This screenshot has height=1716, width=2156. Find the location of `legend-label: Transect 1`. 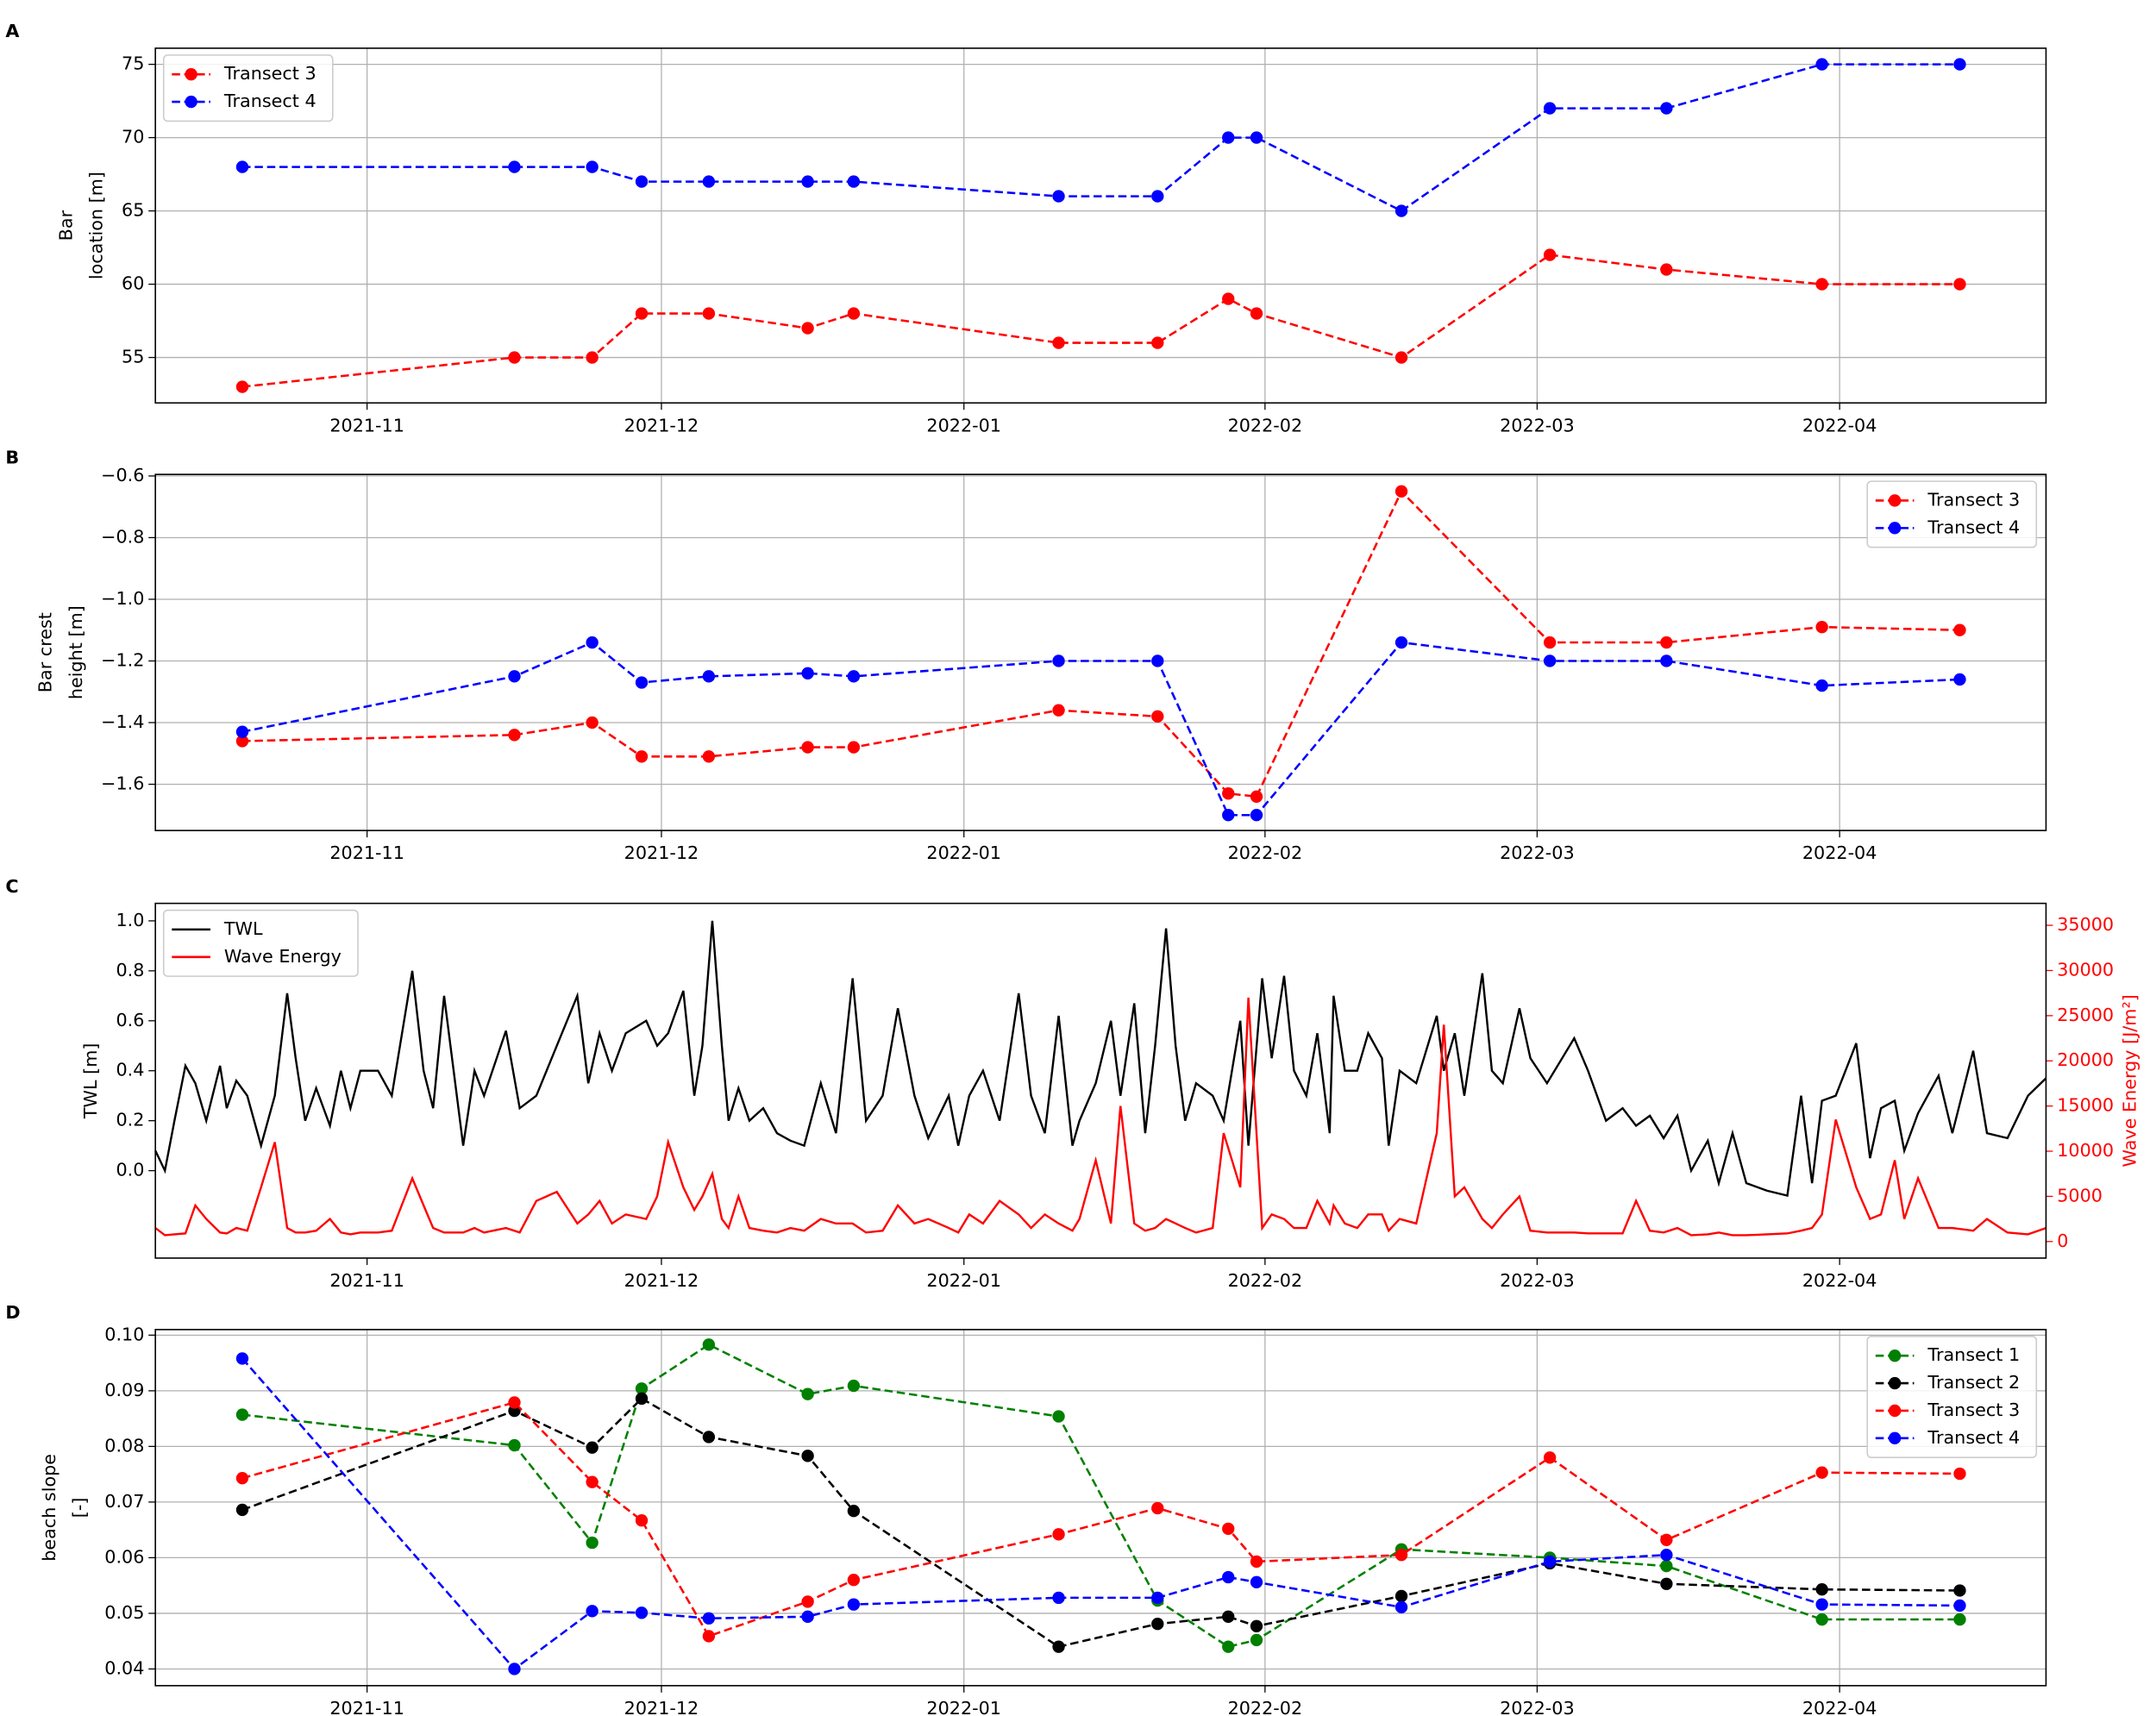

legend-label: Transect 1 is located at coordinates (1973, 1354).